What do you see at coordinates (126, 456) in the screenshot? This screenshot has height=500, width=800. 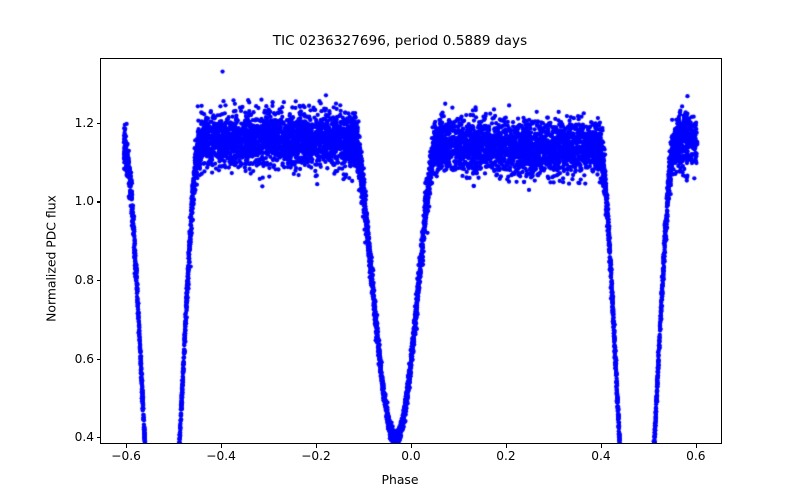 I see `x-tick-label: −0.6` at bounding box center [126, 456].